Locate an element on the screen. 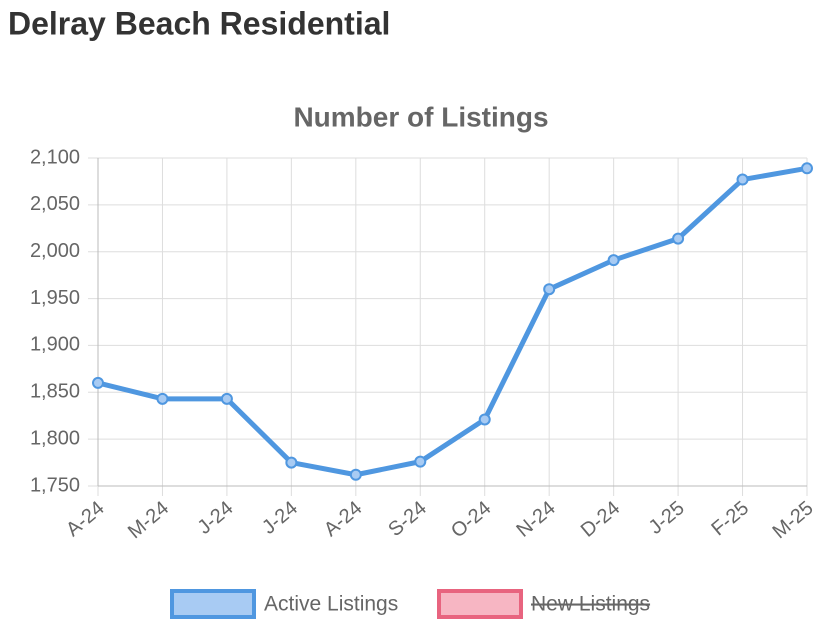  x-tick-label: M-24 is located at coordinates (148, 520).